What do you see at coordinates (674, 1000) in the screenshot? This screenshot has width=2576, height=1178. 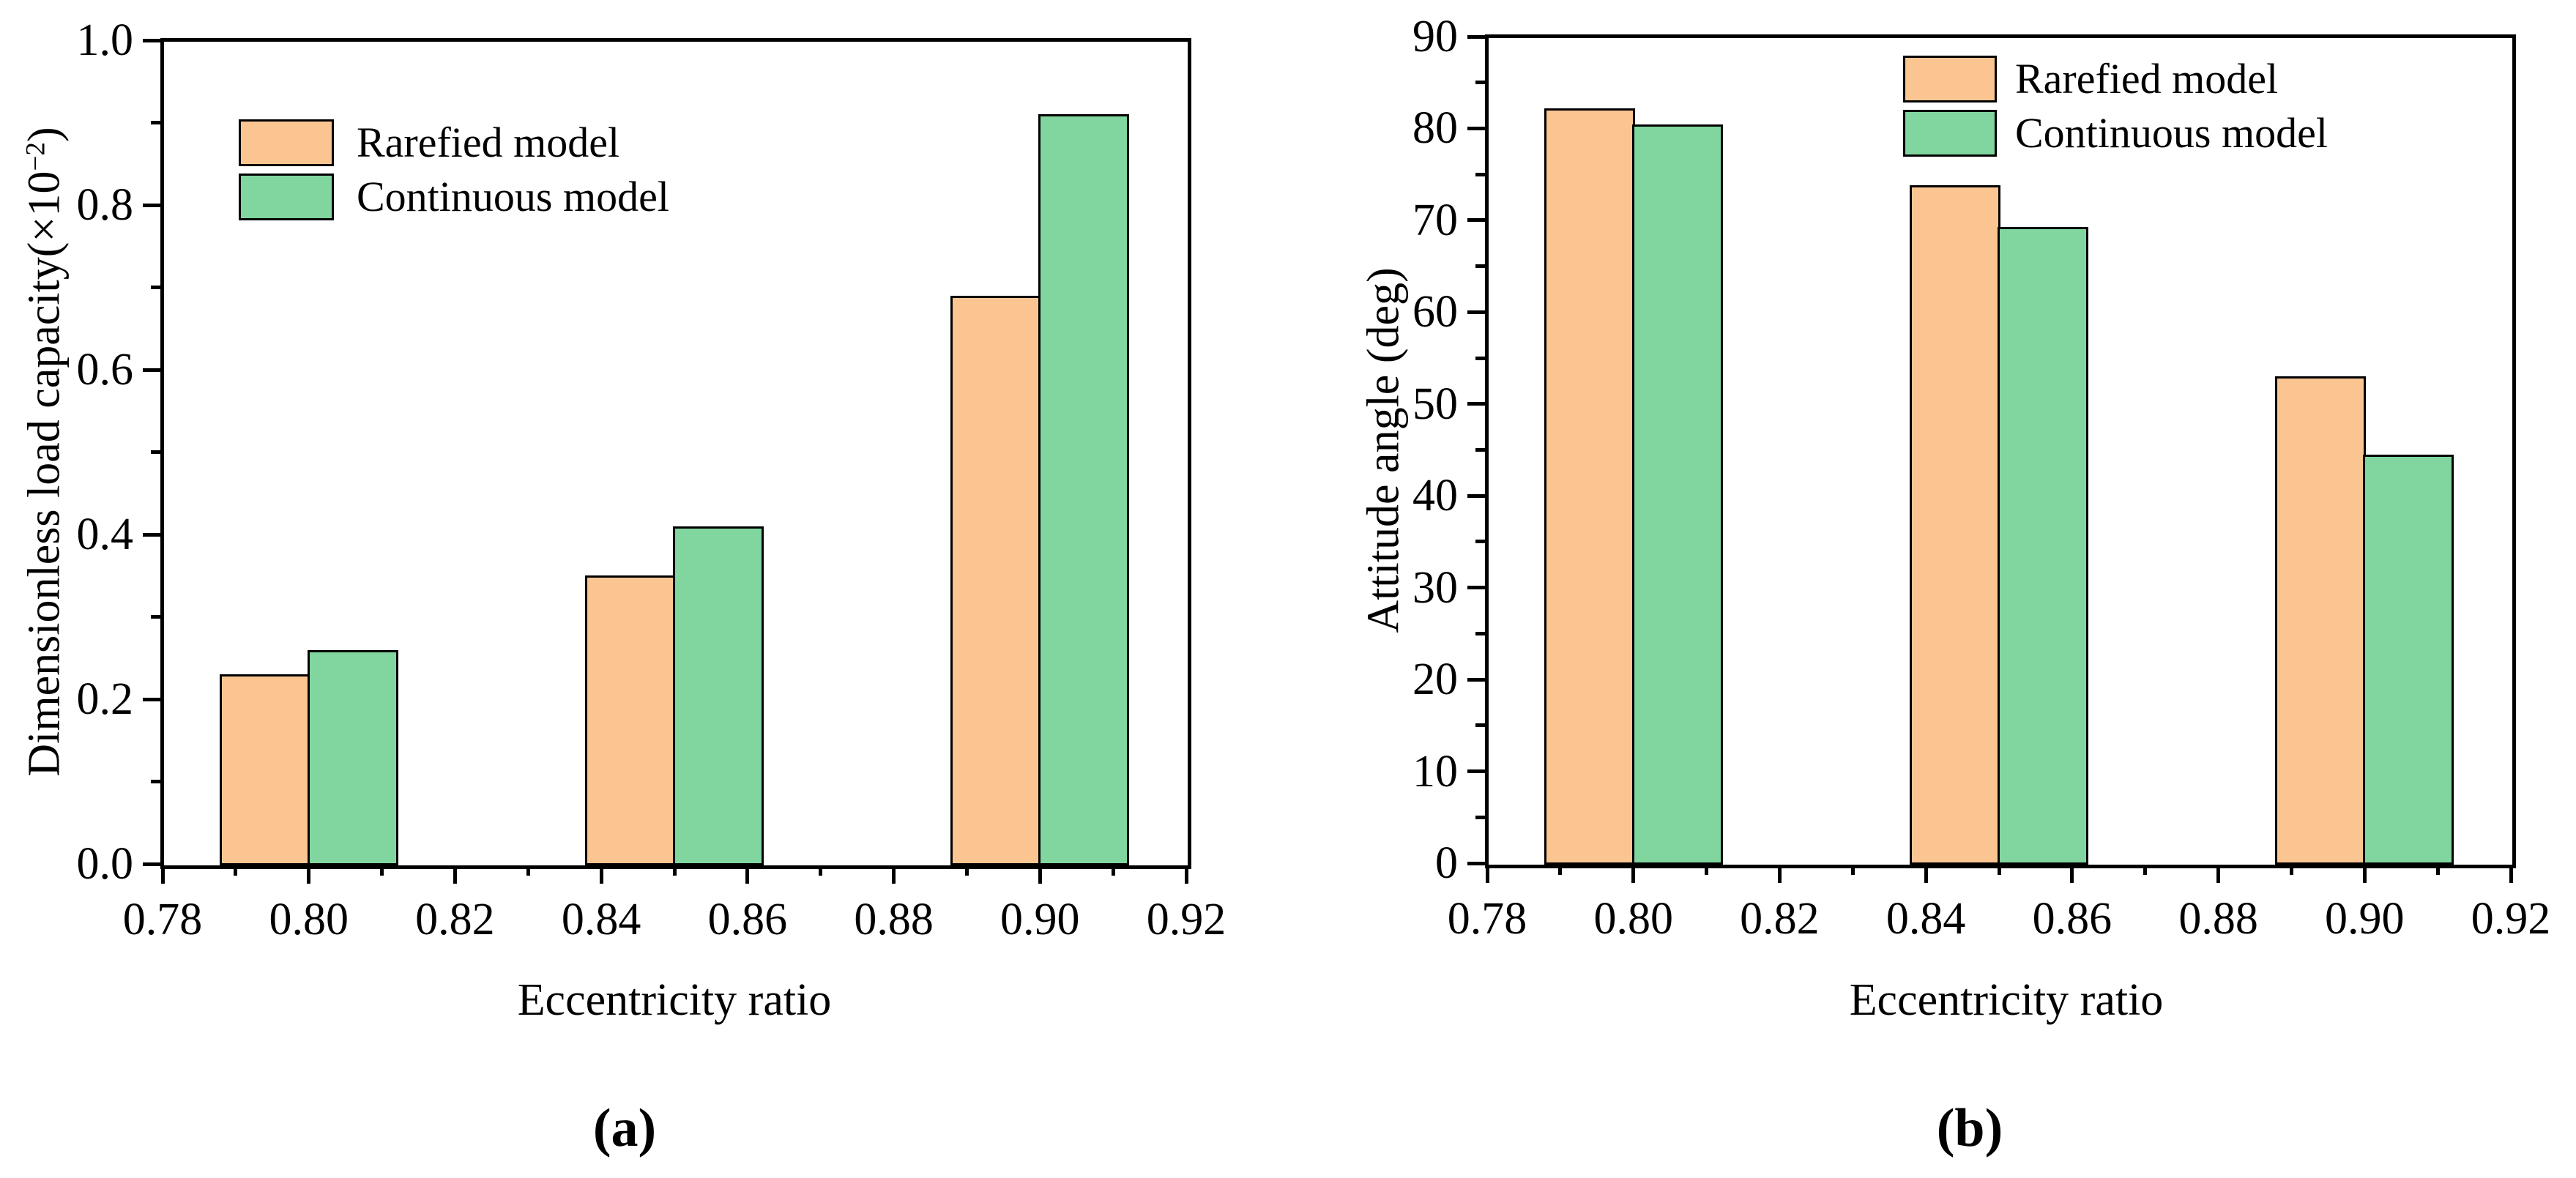 I see `x-axis-title-a: Eccentricity ratio` at bounding box center [674, 1000].